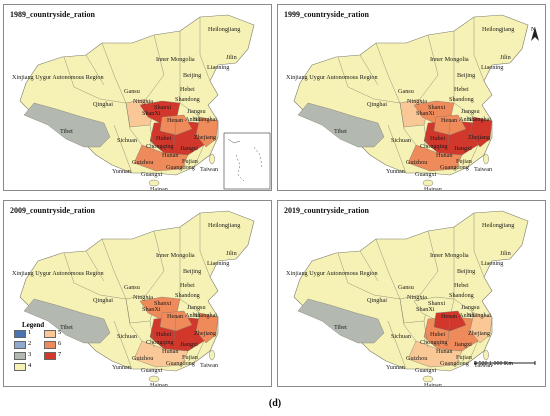 This screenshot has height=416, width=550. I want to click on scale-bar: 0 500 1,000 Km, so click(505, 364).